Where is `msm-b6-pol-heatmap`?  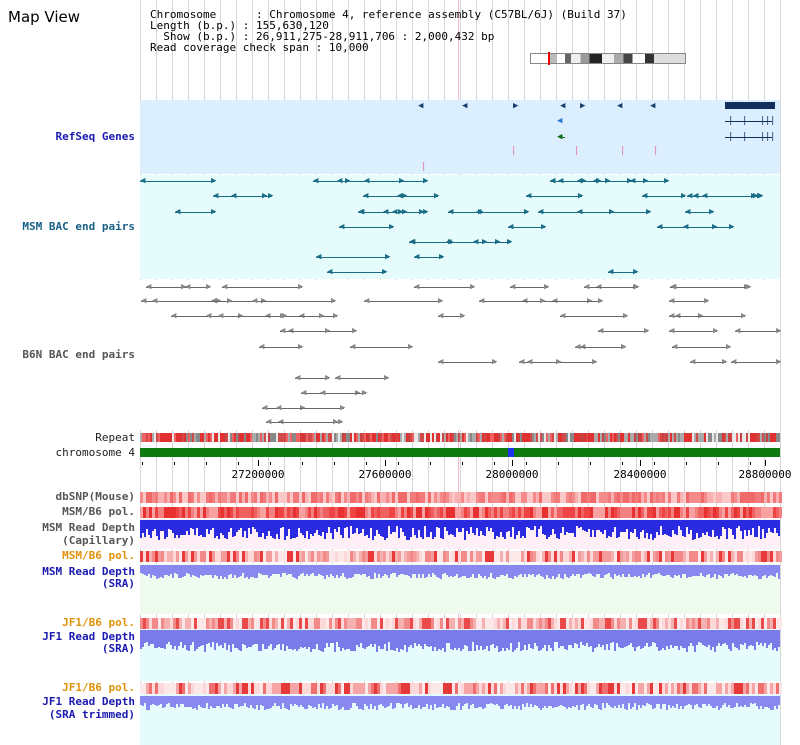 msm-b6-pol-heatmap is located at coordinates (461, 512).